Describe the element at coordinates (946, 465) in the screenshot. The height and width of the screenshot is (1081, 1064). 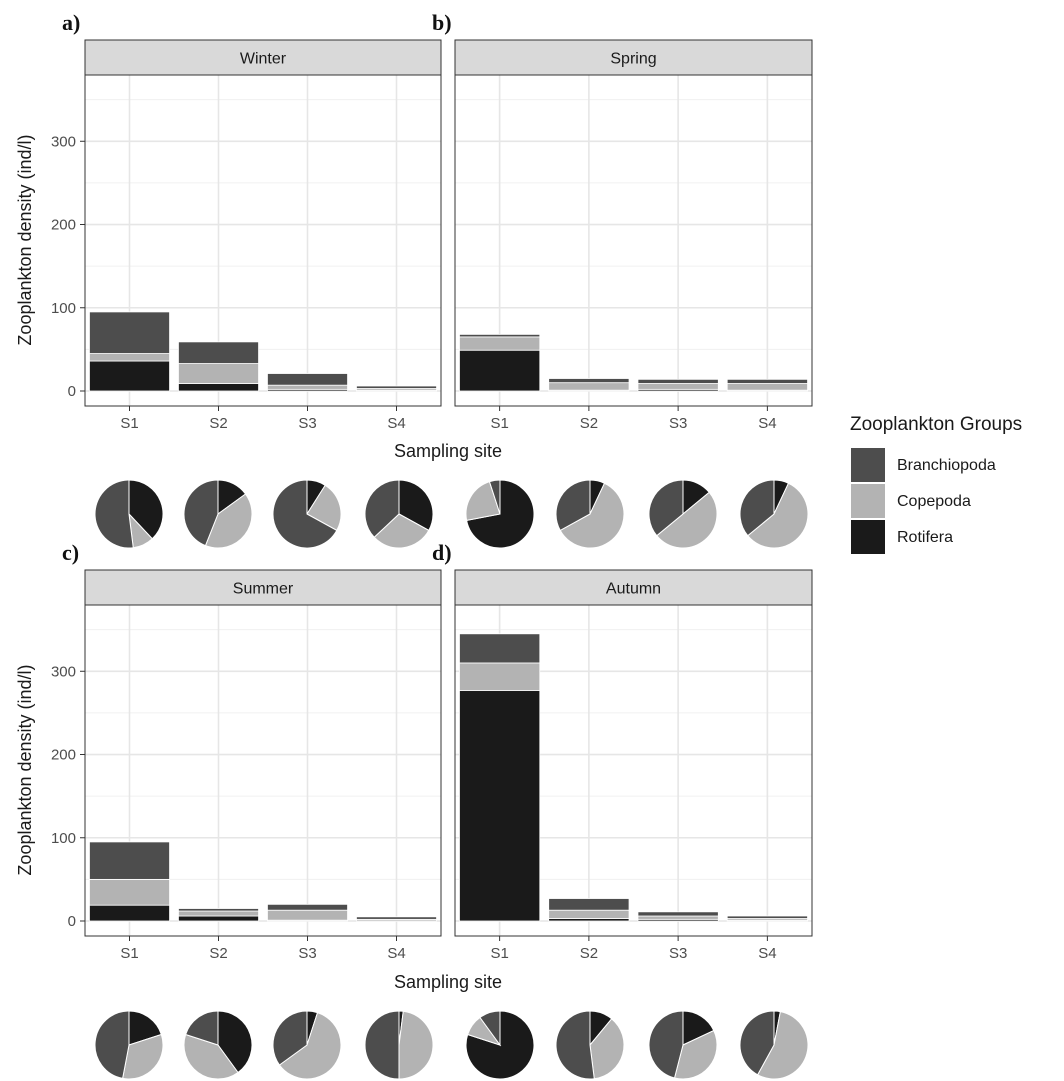
I see `legend-label-branchiopoda: Branchiopoda` at that location.